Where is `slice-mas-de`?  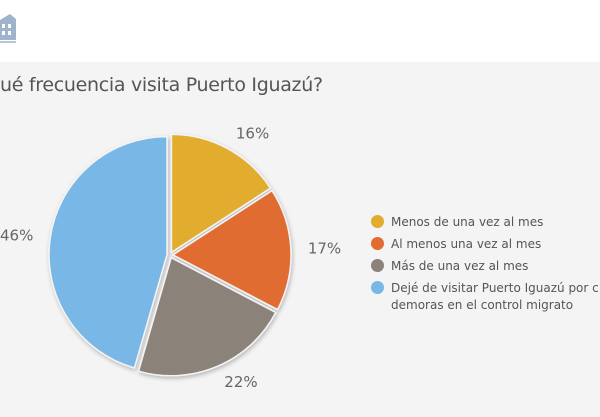
slice-mas-de is located at coordinates (207, 316).